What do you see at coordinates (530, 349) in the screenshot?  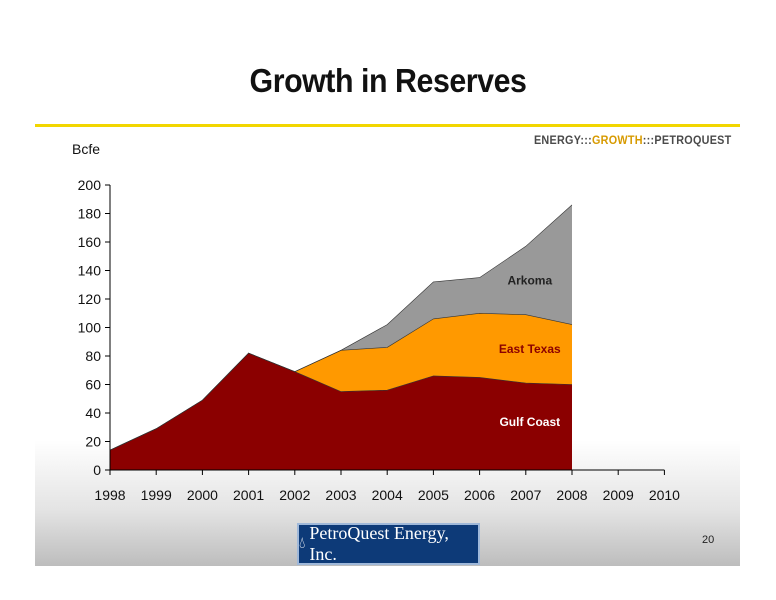 I see `series-label-east-texas: East Texas` at bounding box center [530, 349].